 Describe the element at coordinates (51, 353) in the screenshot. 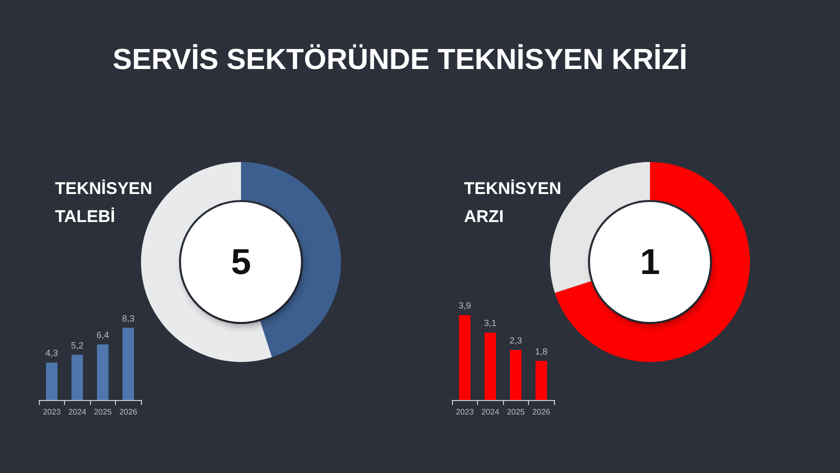

I see `data-label: 4,3` at that location.